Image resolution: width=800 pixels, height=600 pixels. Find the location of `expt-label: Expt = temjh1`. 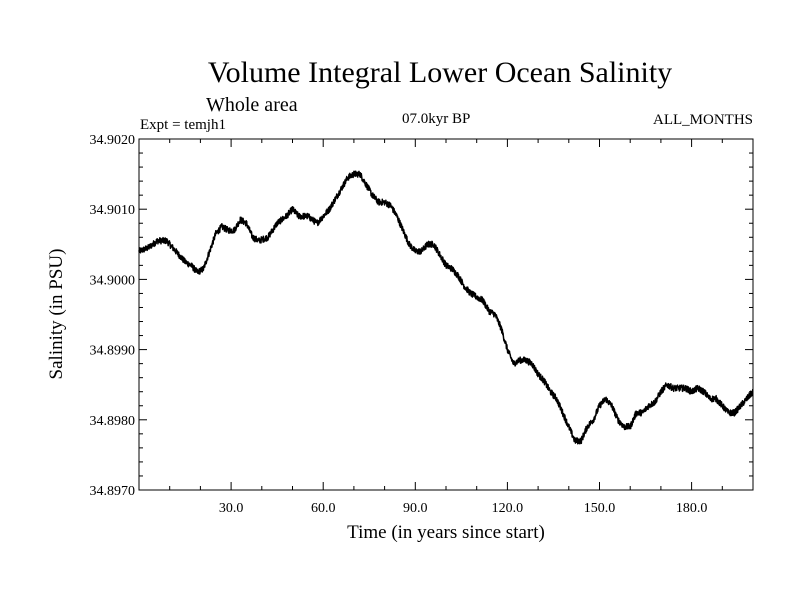

expt-label: Expt = temjh1 is located at coordinates (183, 125).